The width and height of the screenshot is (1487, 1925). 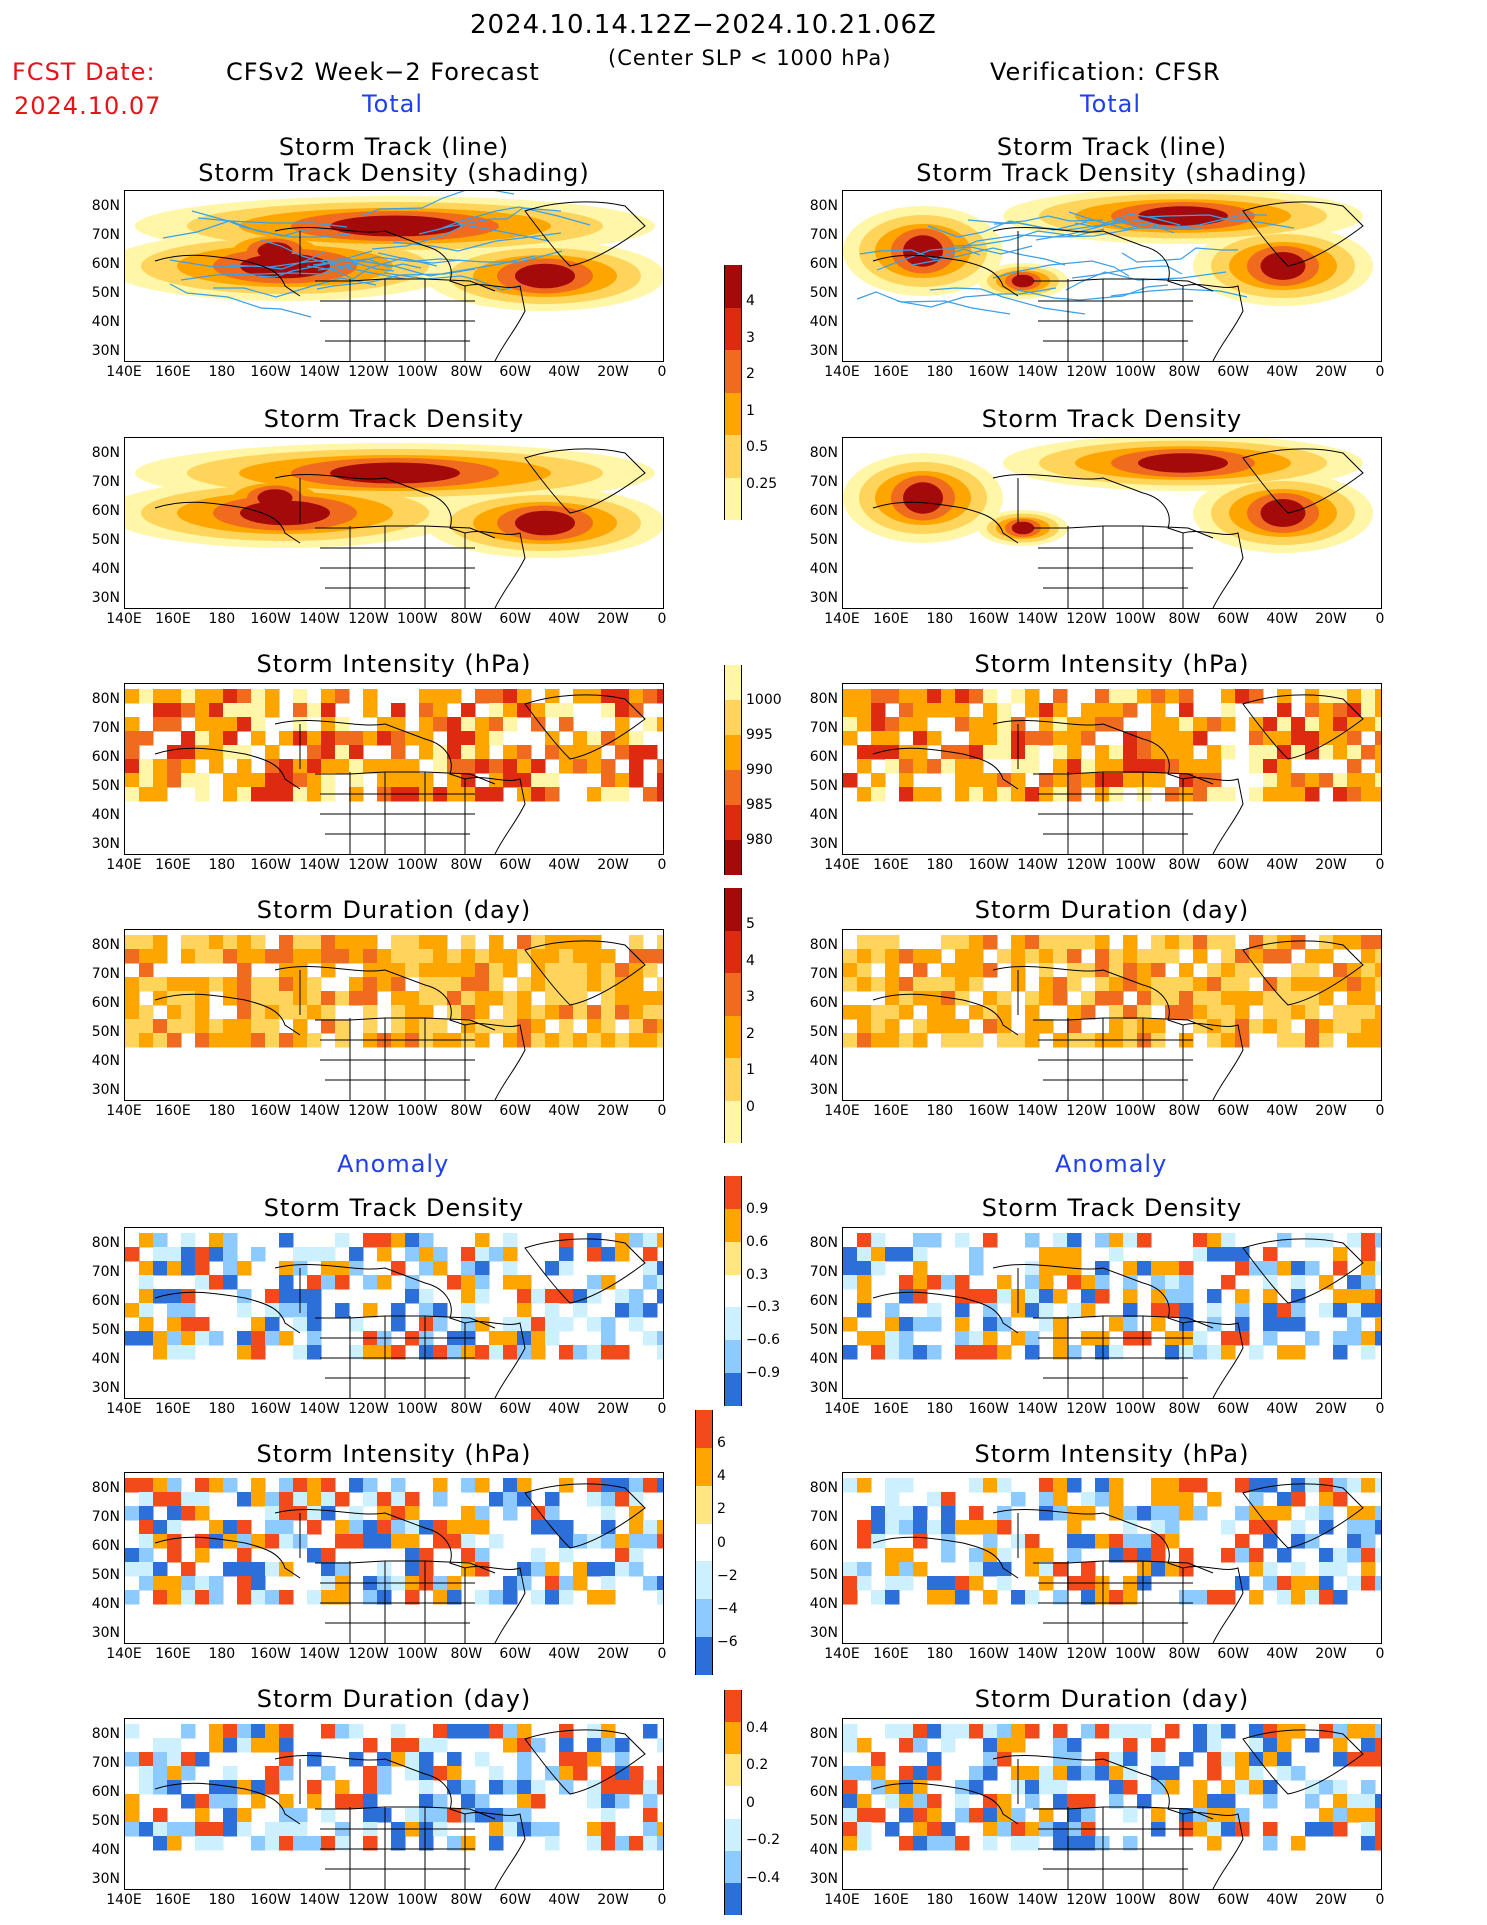 What do you see at coordinates (105, 1388) in the screenshot?
I see `lat-label: 30N` at bounding box center [105, 1388].